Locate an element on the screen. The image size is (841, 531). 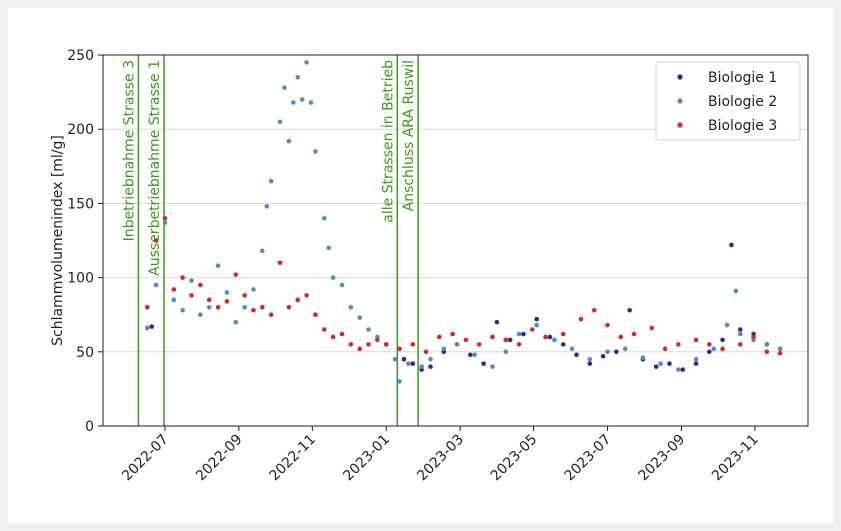
legend-box is located at coordinates (728, 101).